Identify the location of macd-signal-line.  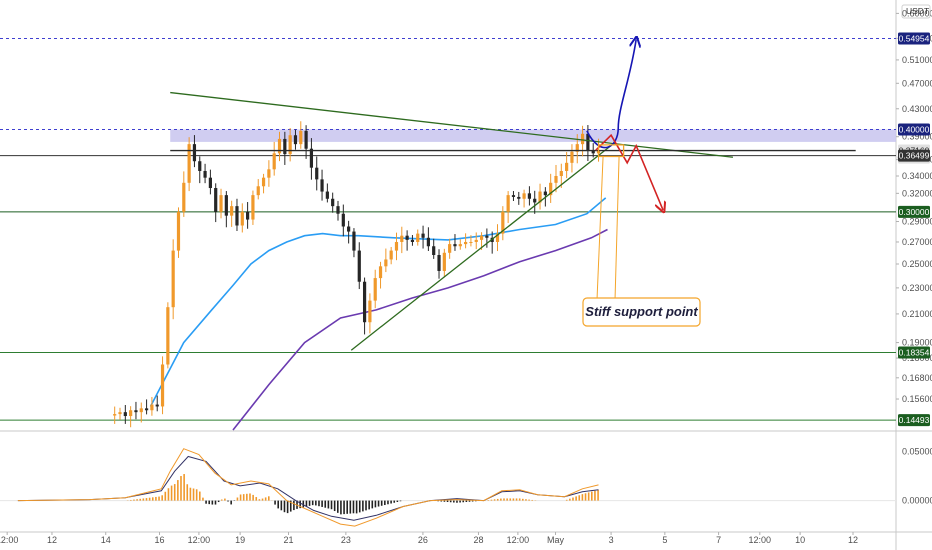
(308, 488).